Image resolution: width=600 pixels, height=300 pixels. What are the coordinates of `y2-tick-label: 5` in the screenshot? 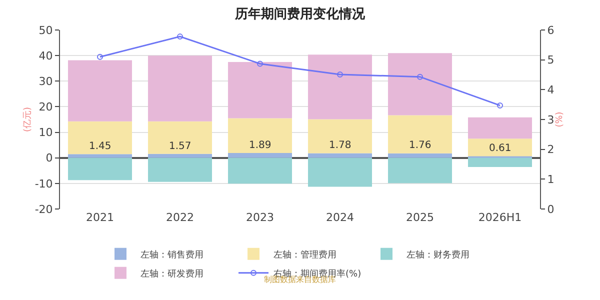 It's located at (550, 60).